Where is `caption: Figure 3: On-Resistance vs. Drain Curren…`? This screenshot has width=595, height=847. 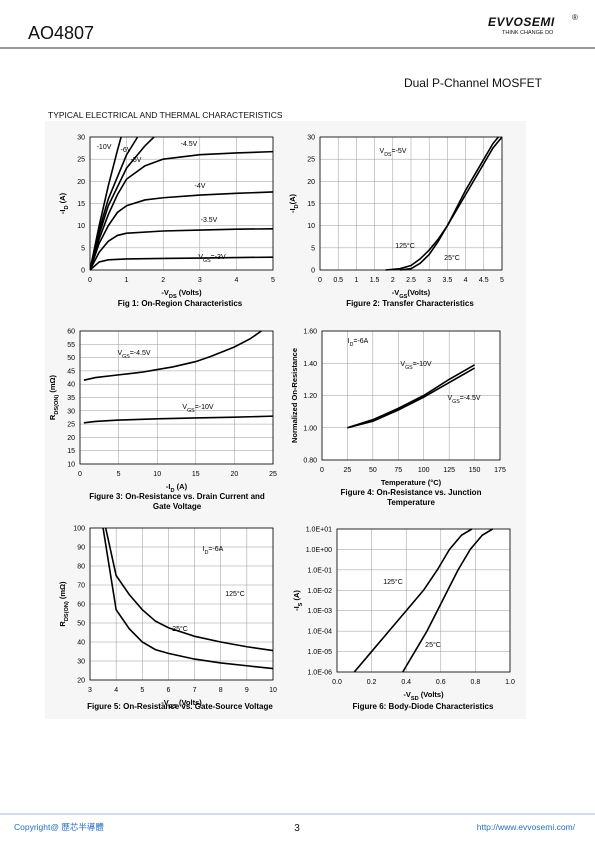 caption: Figure 3: On-Resistance vs. Drain Curren… is located at coordinates (177, 496).